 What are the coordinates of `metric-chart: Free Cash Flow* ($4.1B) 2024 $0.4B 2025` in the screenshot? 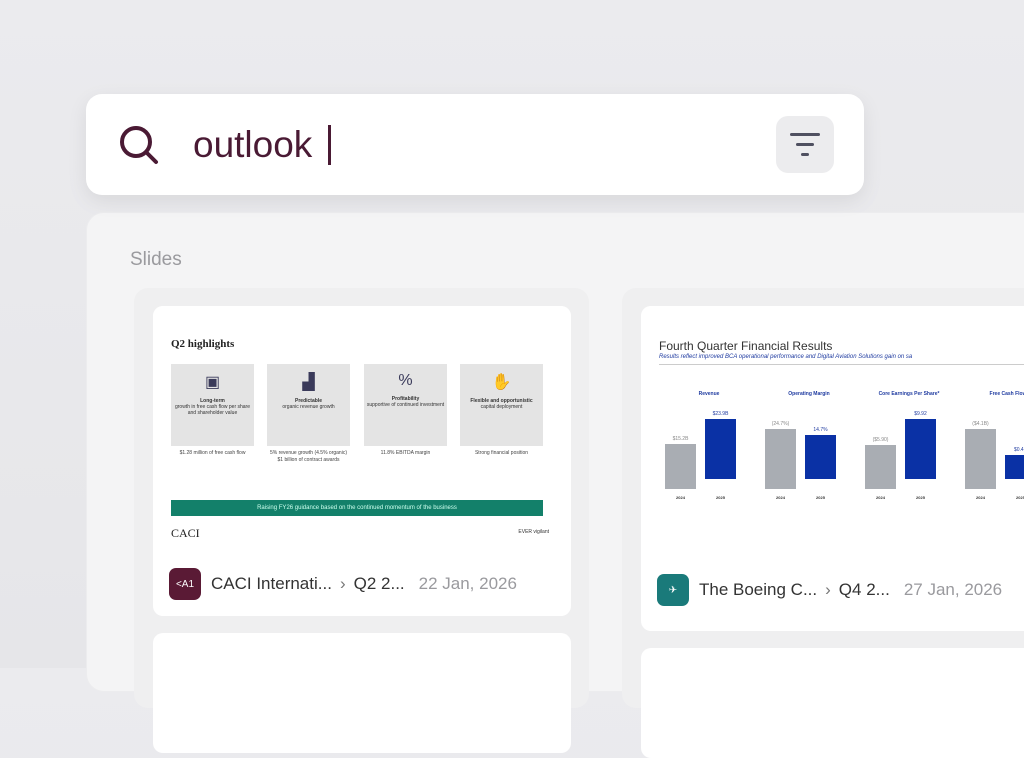 It's located at (991, 446).